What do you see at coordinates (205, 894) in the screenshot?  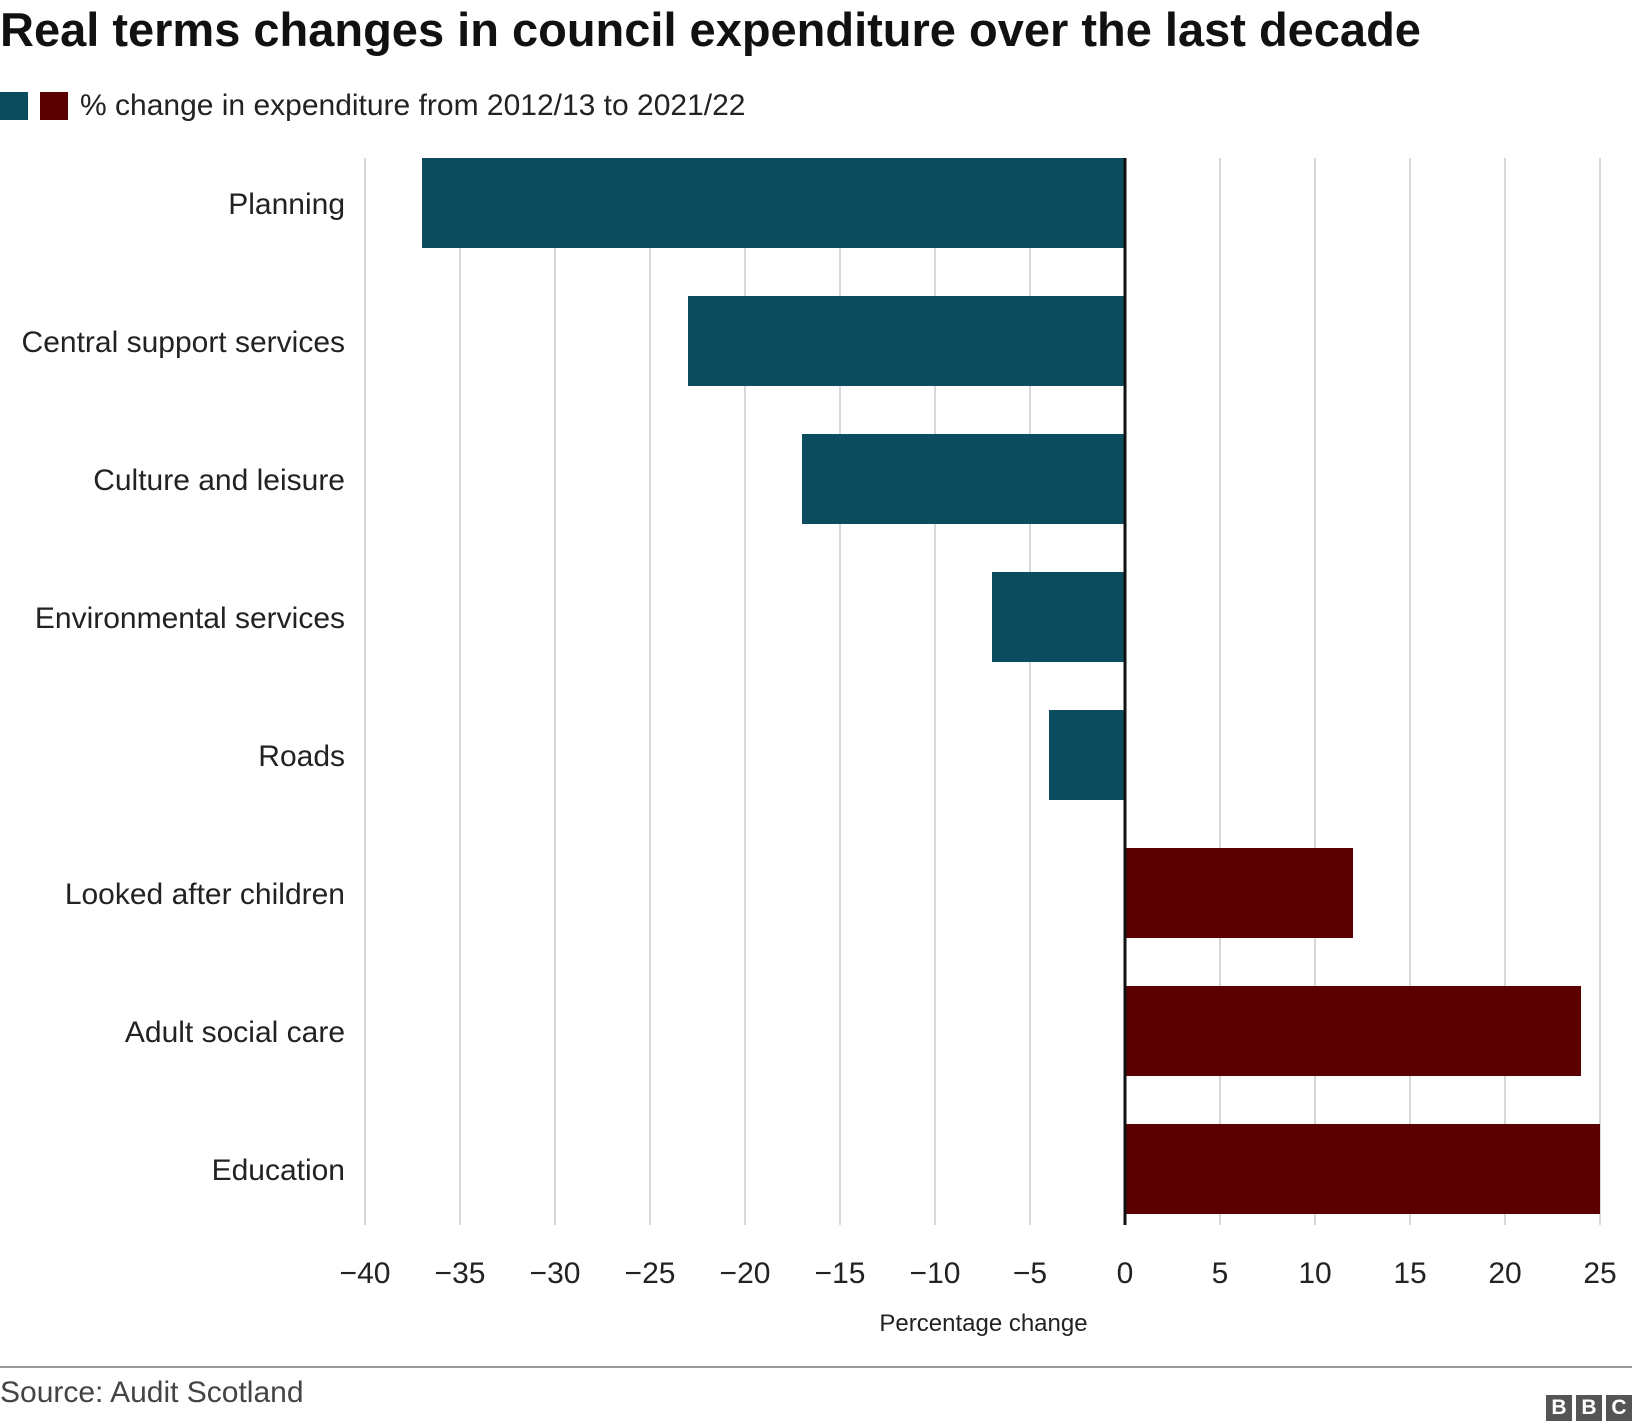 I see `category-label: Looked after children` at bounding box center [205, 894].